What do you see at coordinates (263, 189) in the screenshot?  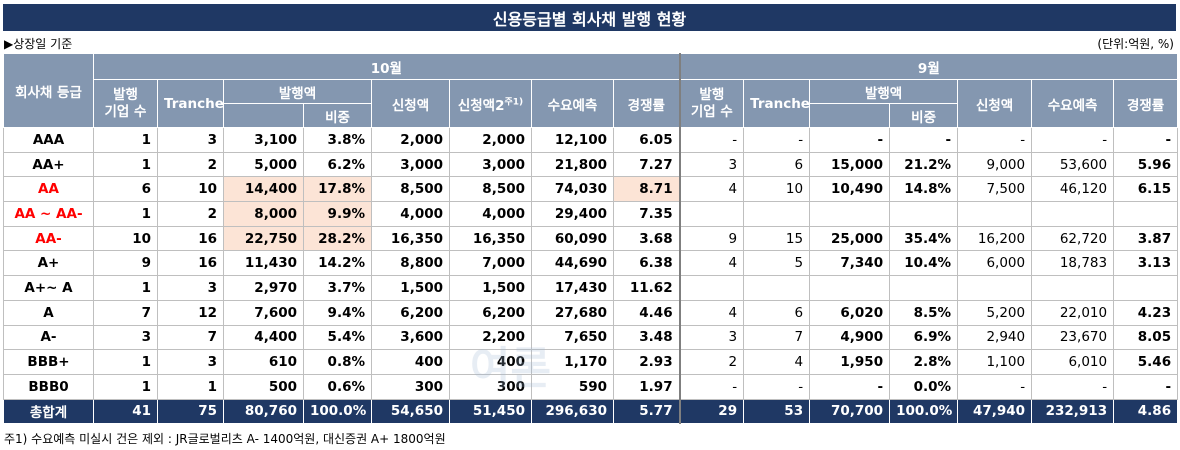 I see `oct-cell: 14,400` at bounding box center [263, 189].